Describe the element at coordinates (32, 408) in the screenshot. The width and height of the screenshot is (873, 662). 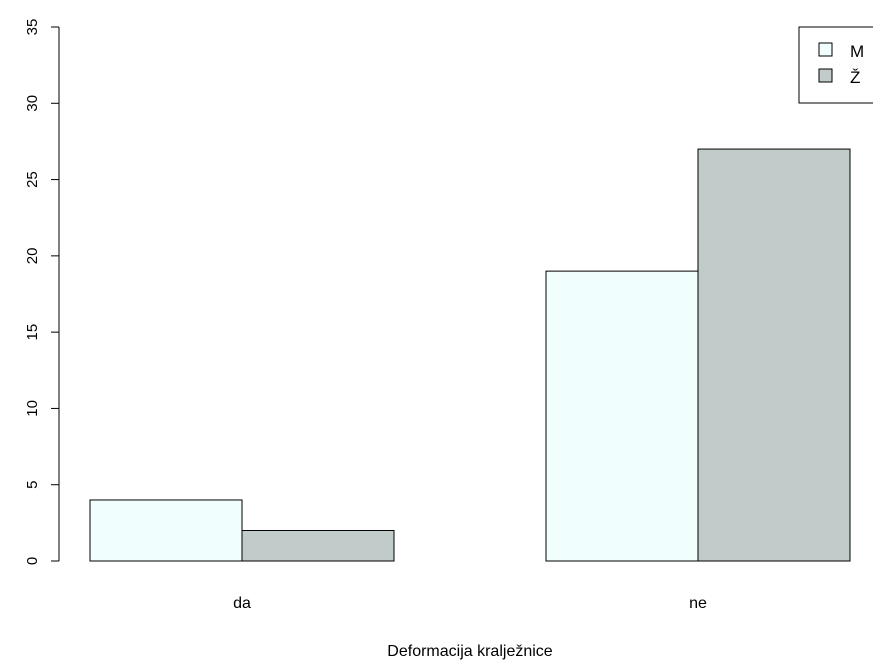
I see `y-tick-label: 10` at that location.